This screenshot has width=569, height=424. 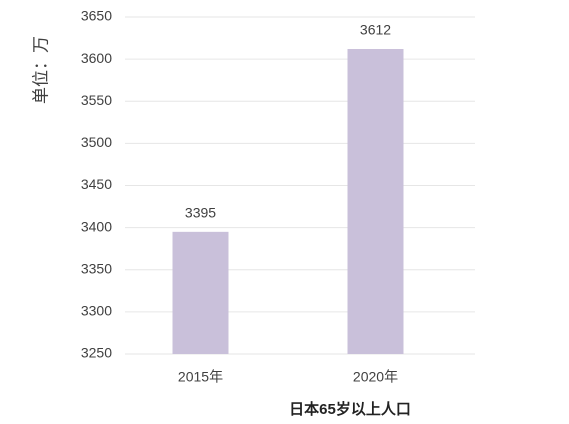 What do you see at coordinates (200, 213) in the screenshot?
I see `value-label: 3395` at bounding box center [200, 213].